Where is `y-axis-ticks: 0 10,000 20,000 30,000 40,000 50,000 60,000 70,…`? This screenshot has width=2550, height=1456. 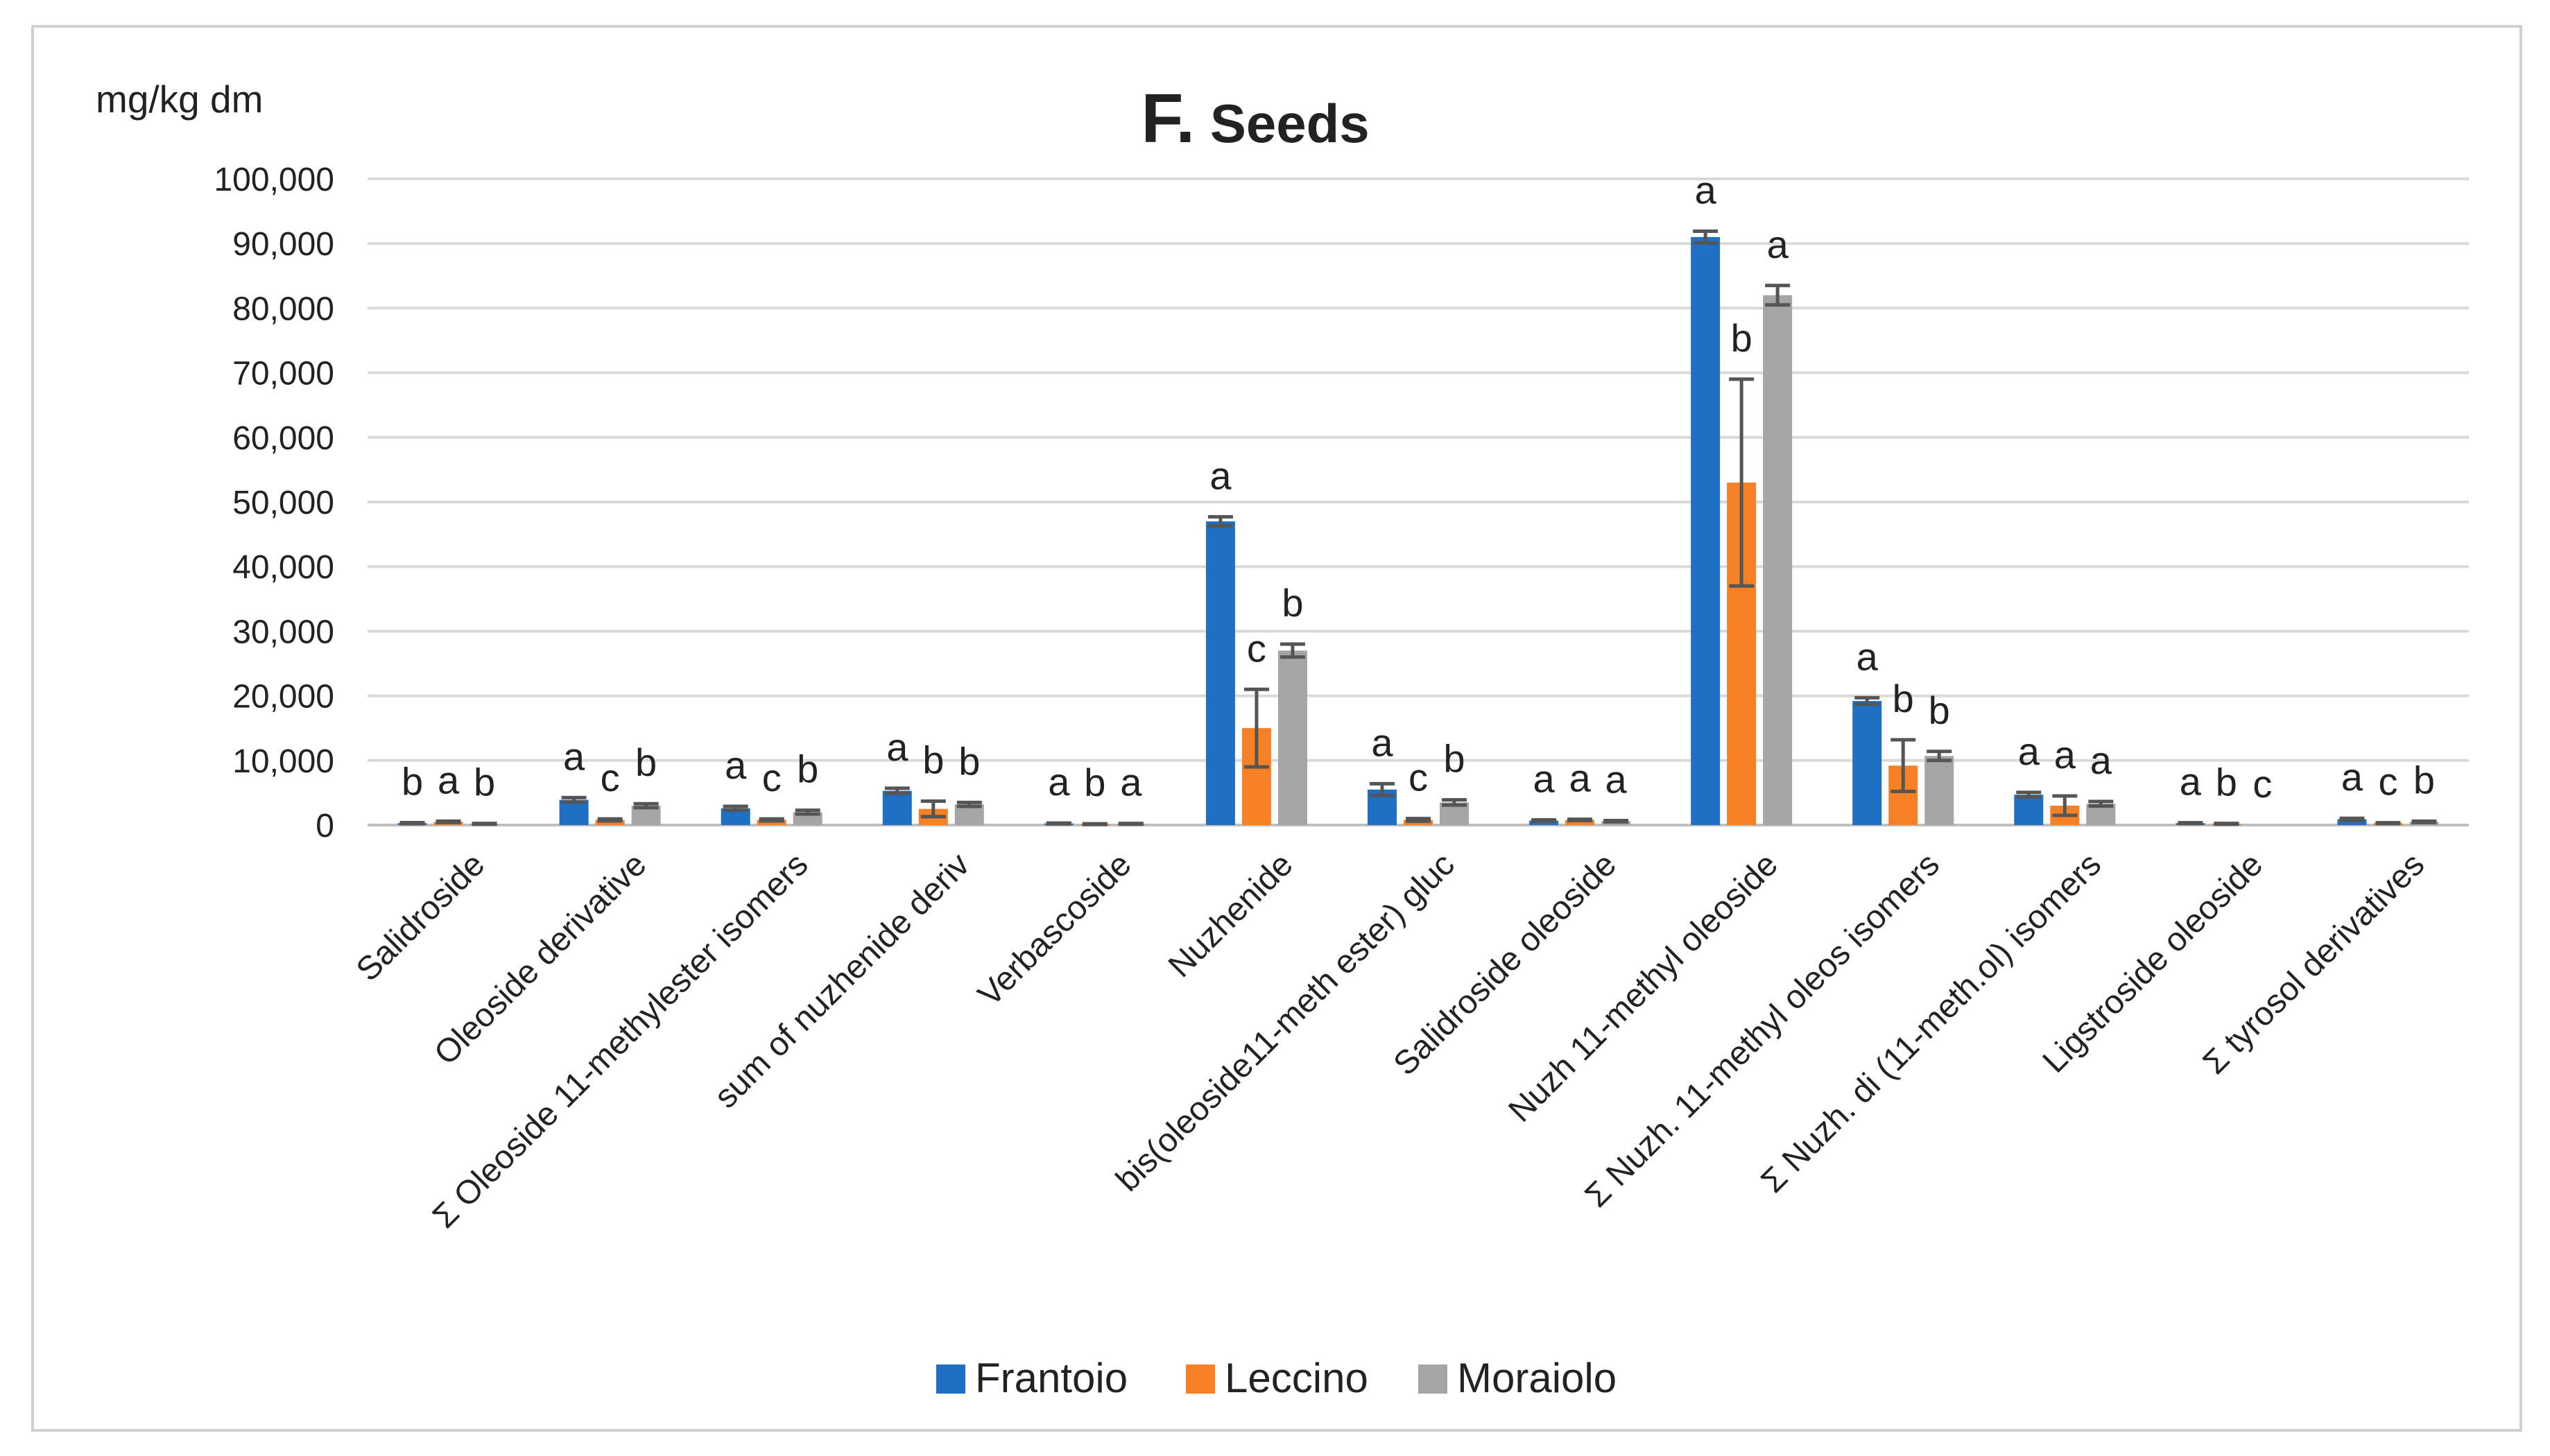
y-axis-ticks: 0 10,000 20,000 30,000 40,000 50,000 60,000 70,… is located at coordinates (274, 503).